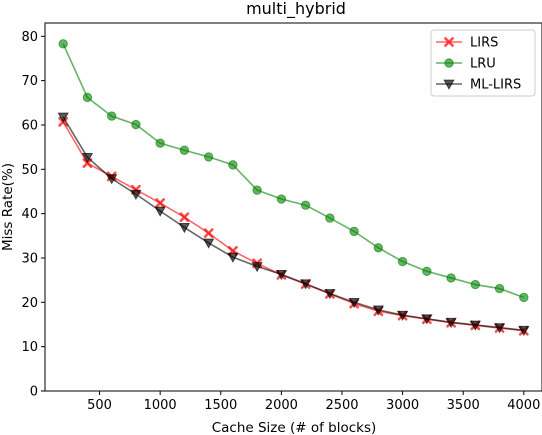  What do you see at coordinates (29, 170) in the screenshot?
I see `y-tick-label: 50` at bounding box center [29, 170].